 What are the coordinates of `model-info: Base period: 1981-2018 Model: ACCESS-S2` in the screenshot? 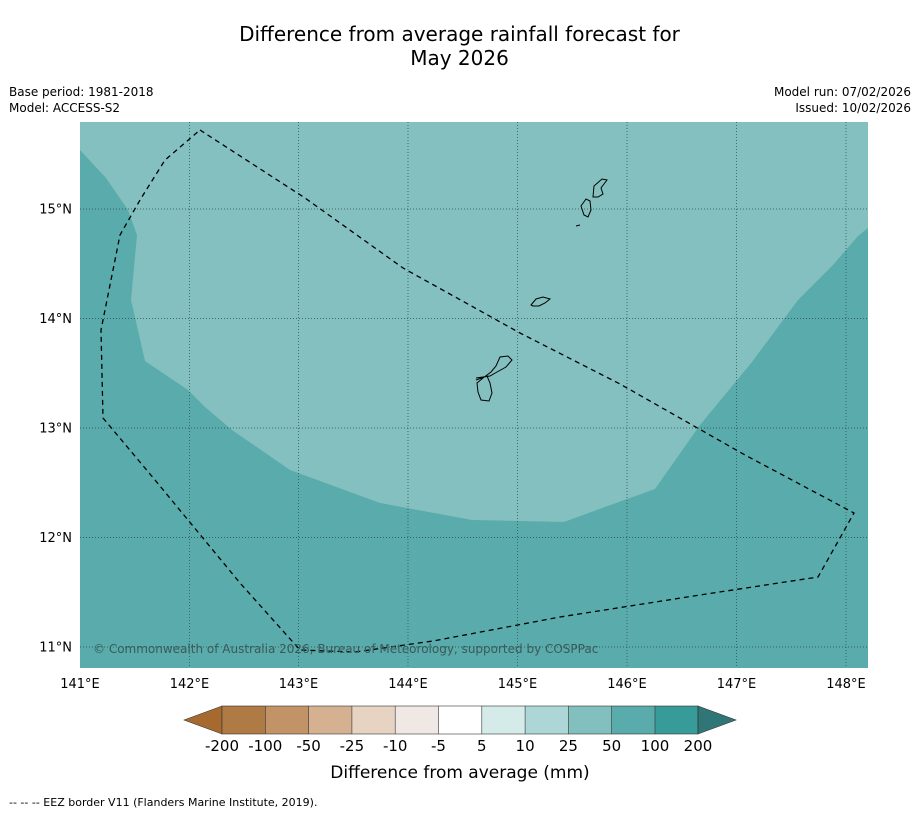 It's located at (81, 100).